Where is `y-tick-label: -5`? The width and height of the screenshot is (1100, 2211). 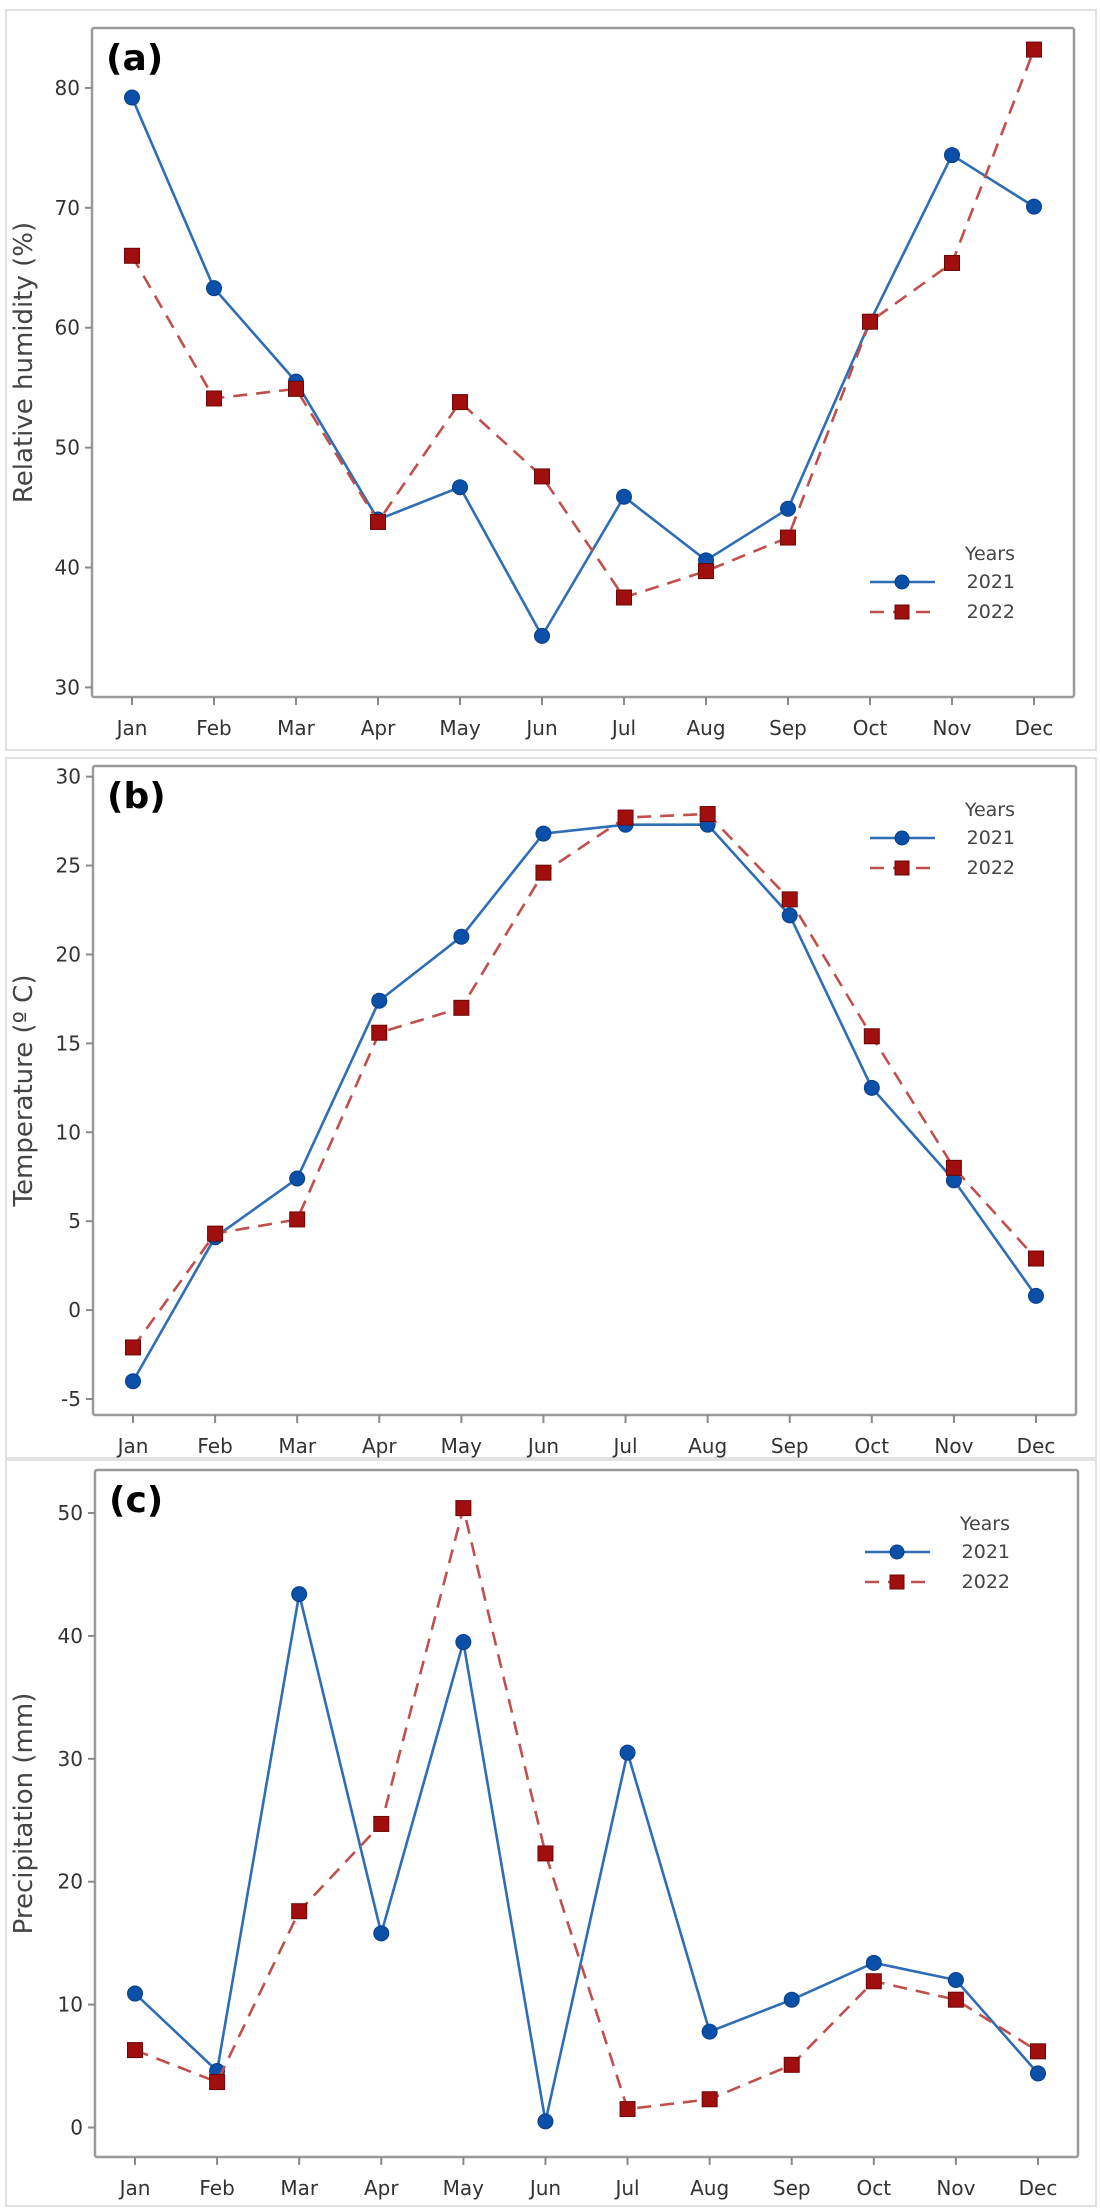
y-tick-label: -5 is located at coordinates (71, 1399).